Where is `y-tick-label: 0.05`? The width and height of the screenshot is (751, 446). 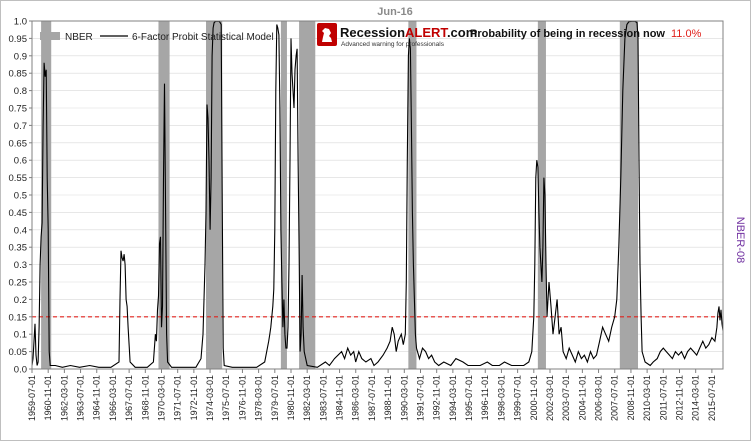 y-tick-label: 0.05 is located at coordinates (18, 352).